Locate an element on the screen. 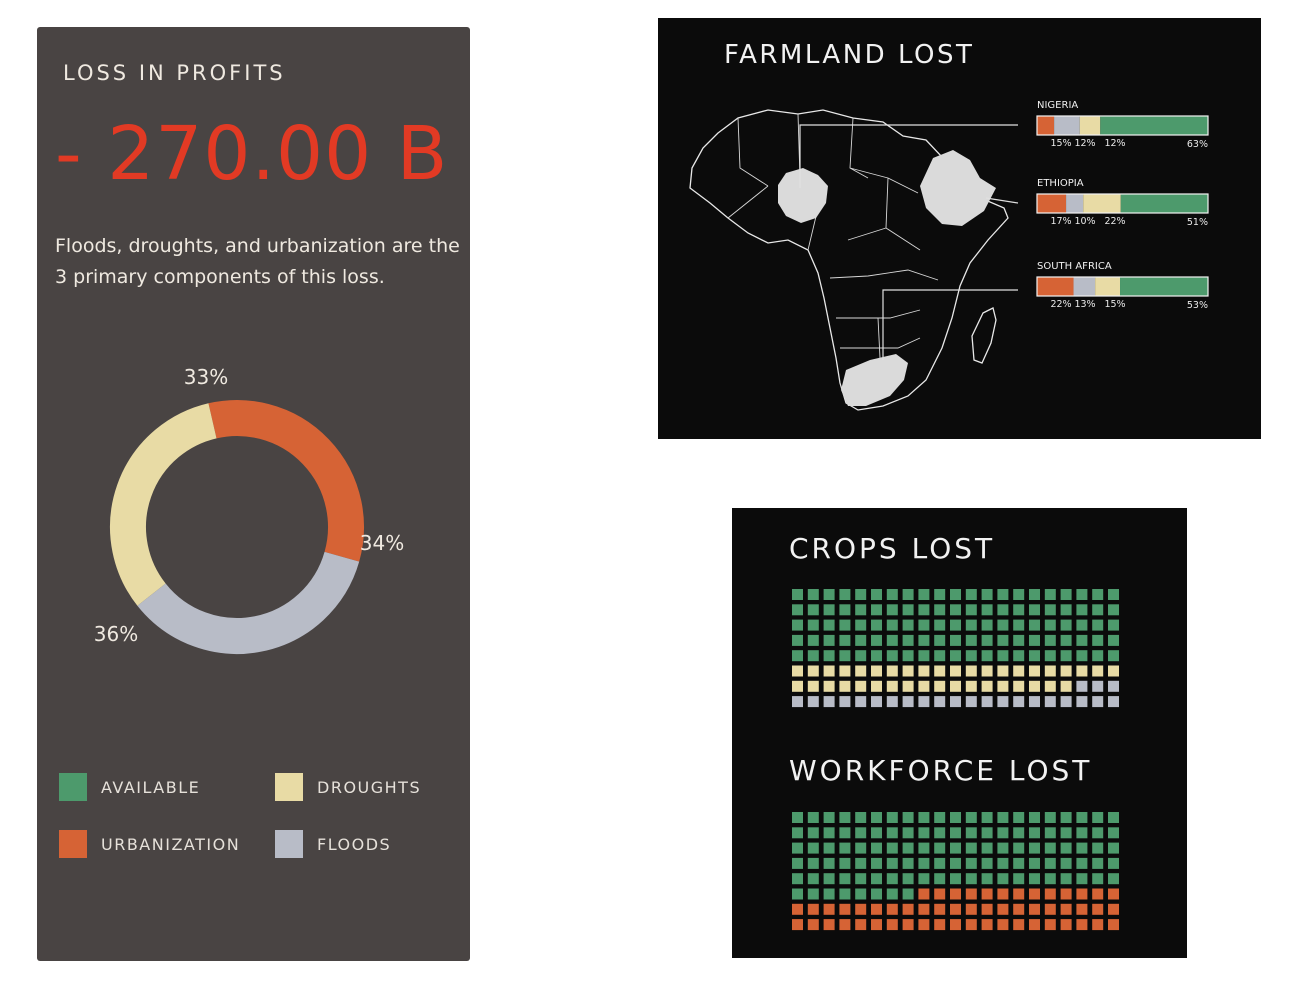 This screenshot has height=990, width=1296. bar-segment-south-africa-urbanization is located at coordinates (1055, 286).